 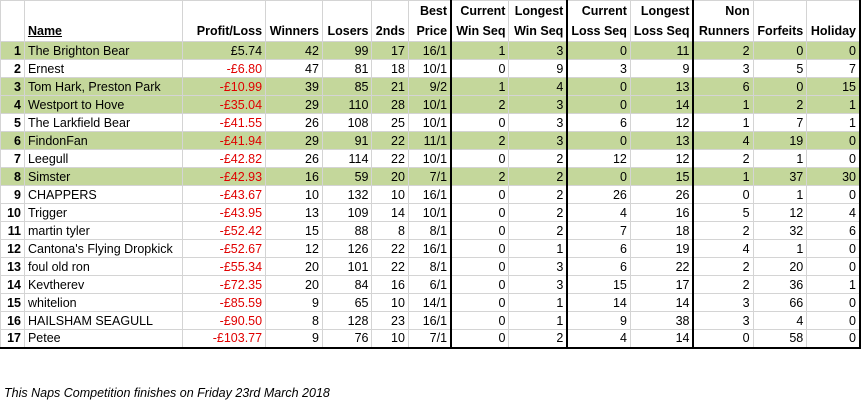 What do you see at coordinates (662, 302) in the screenshot?
I see `longest-loss-seq-cell: 14` at bounding box center [662, 302].